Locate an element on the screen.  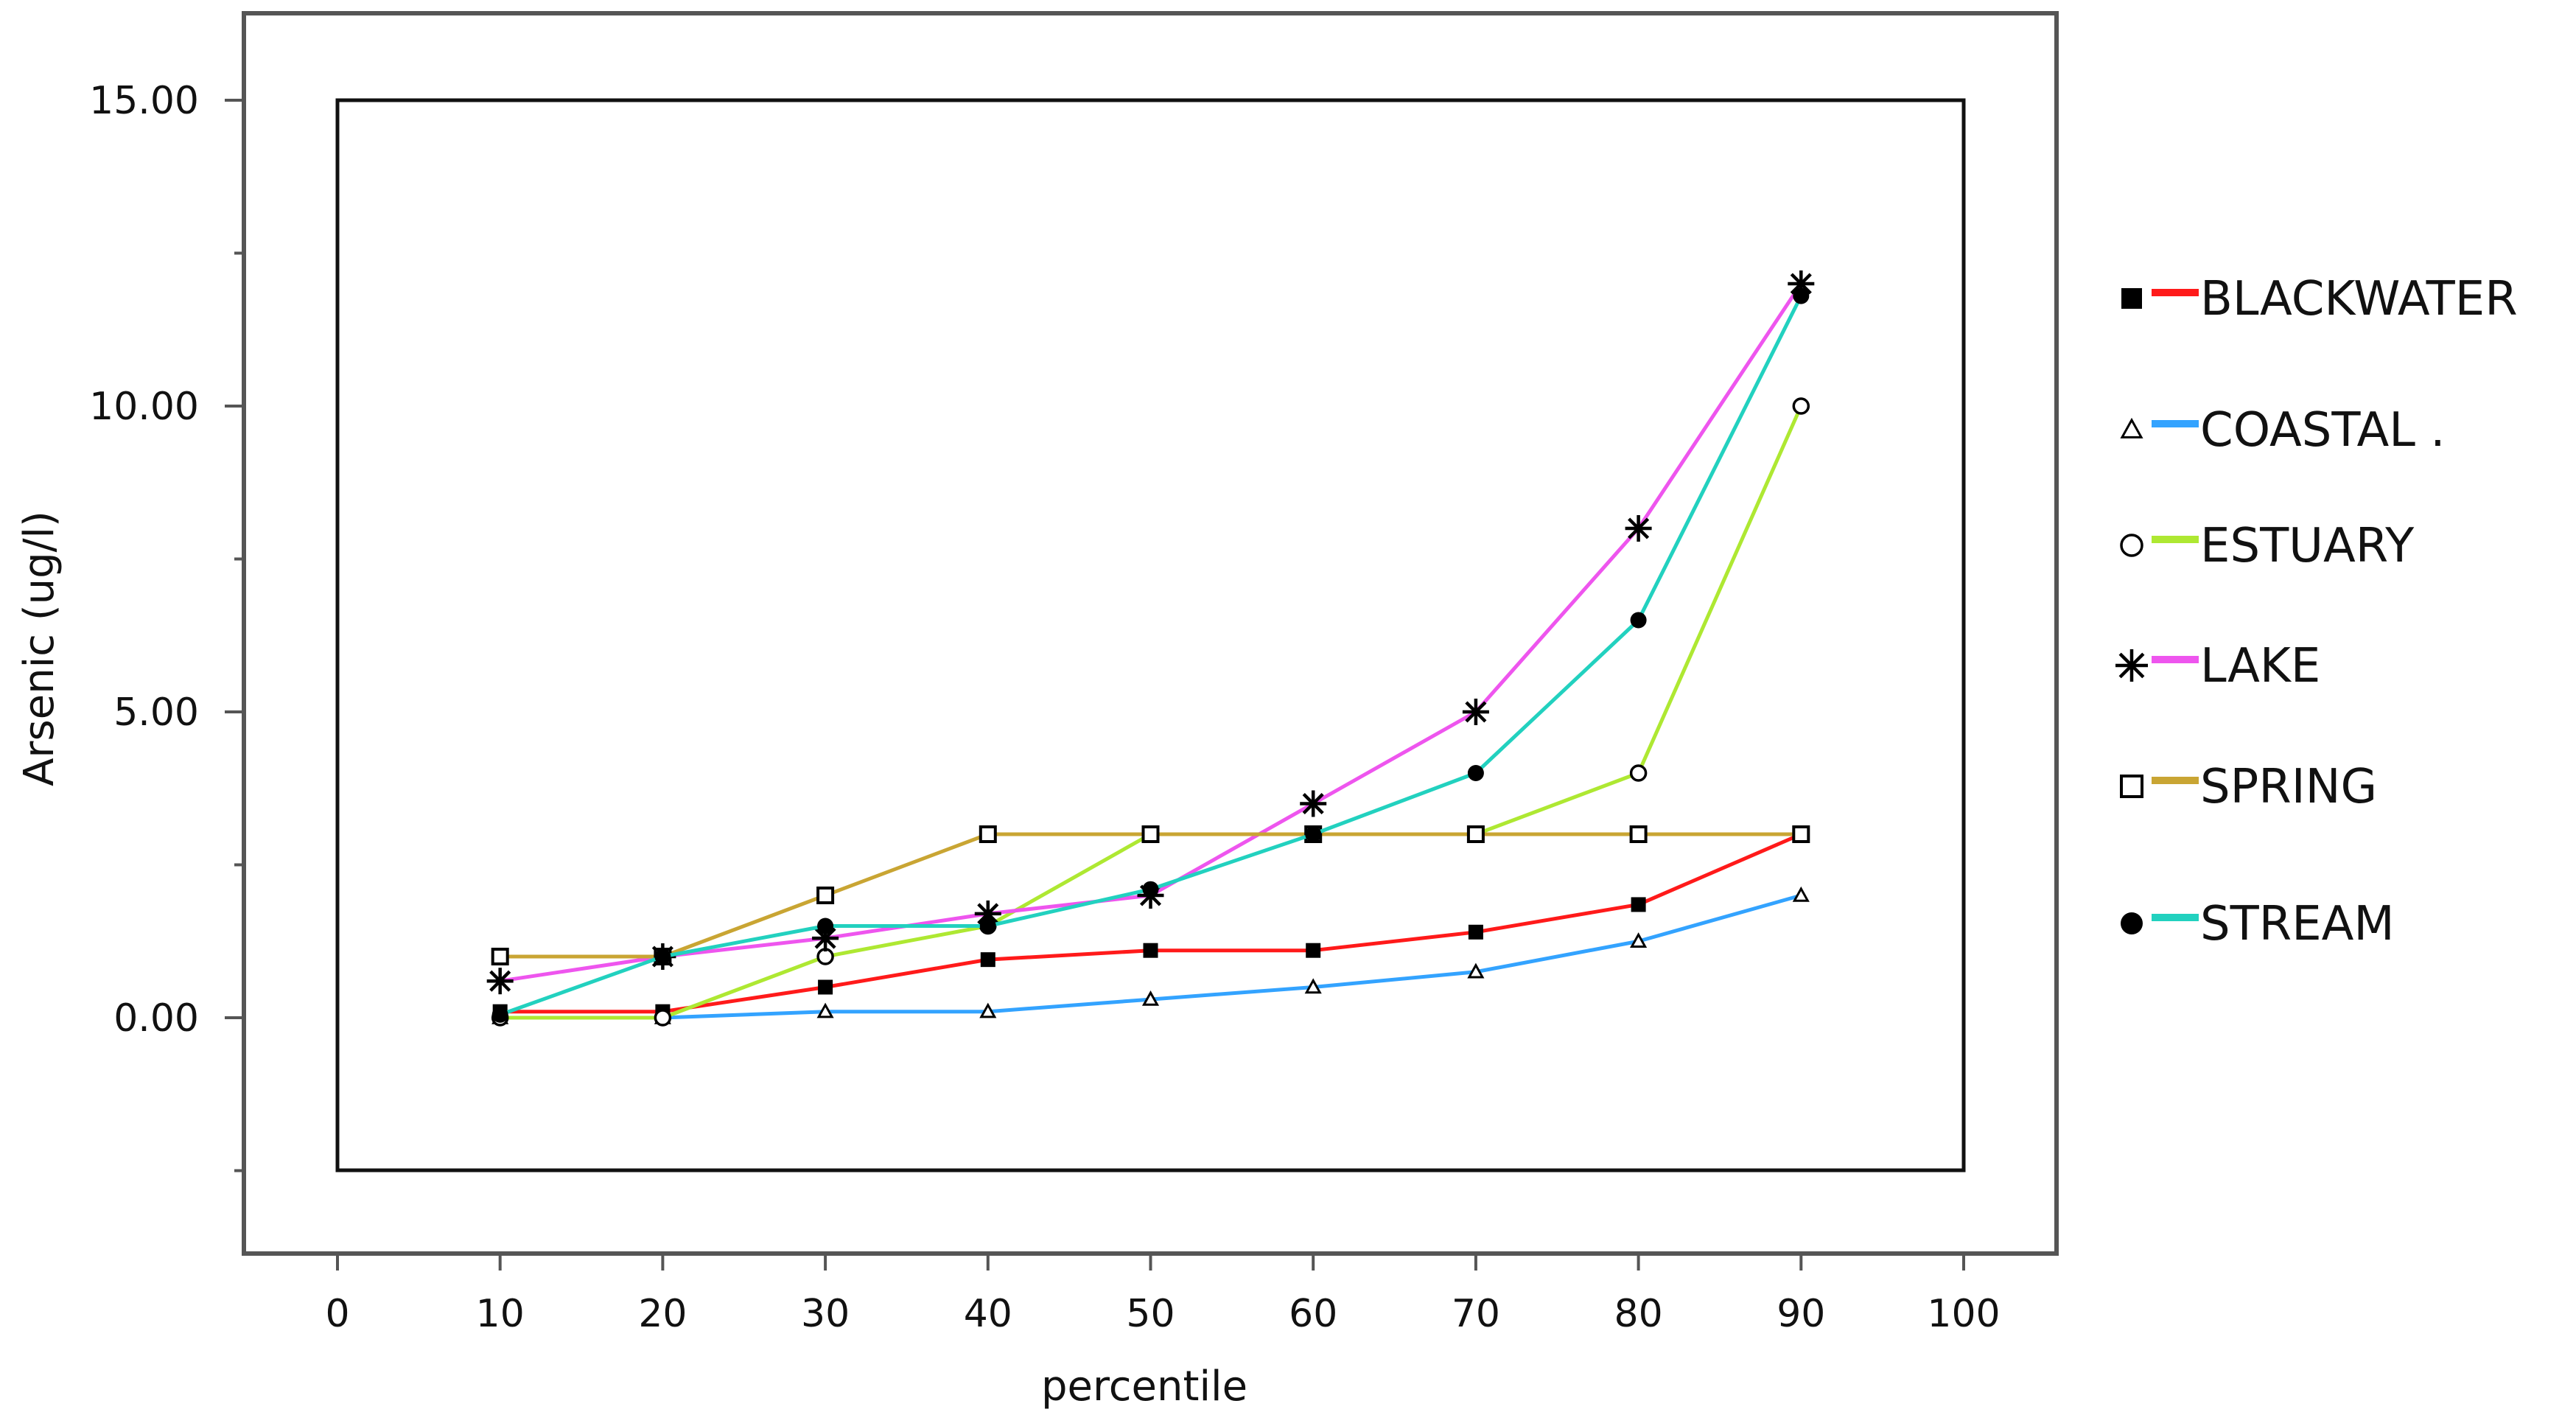
legend-item-coastal: COASTAL . is located at coordinates (2283, 430).